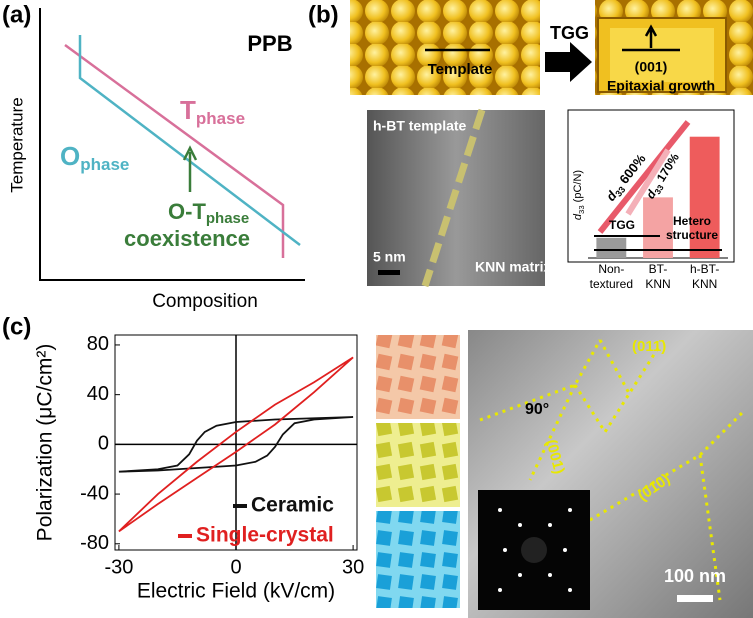 The image size is (753, 618). I want to click on annotation: Hetero, so click(692, 221).